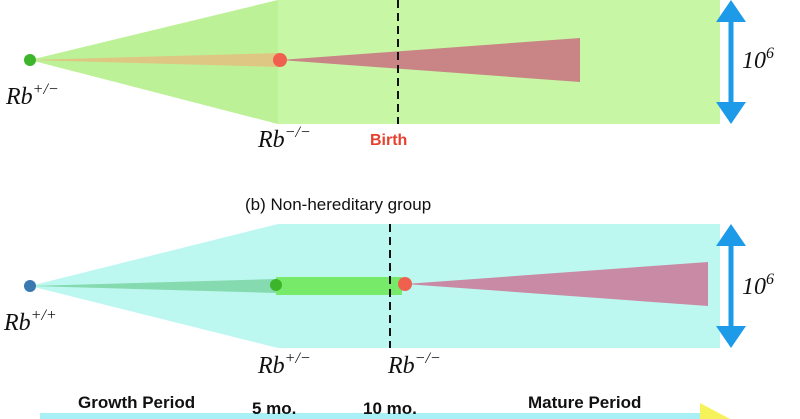  I want to click on panel-a-growth-wedge, so click(155, 60).